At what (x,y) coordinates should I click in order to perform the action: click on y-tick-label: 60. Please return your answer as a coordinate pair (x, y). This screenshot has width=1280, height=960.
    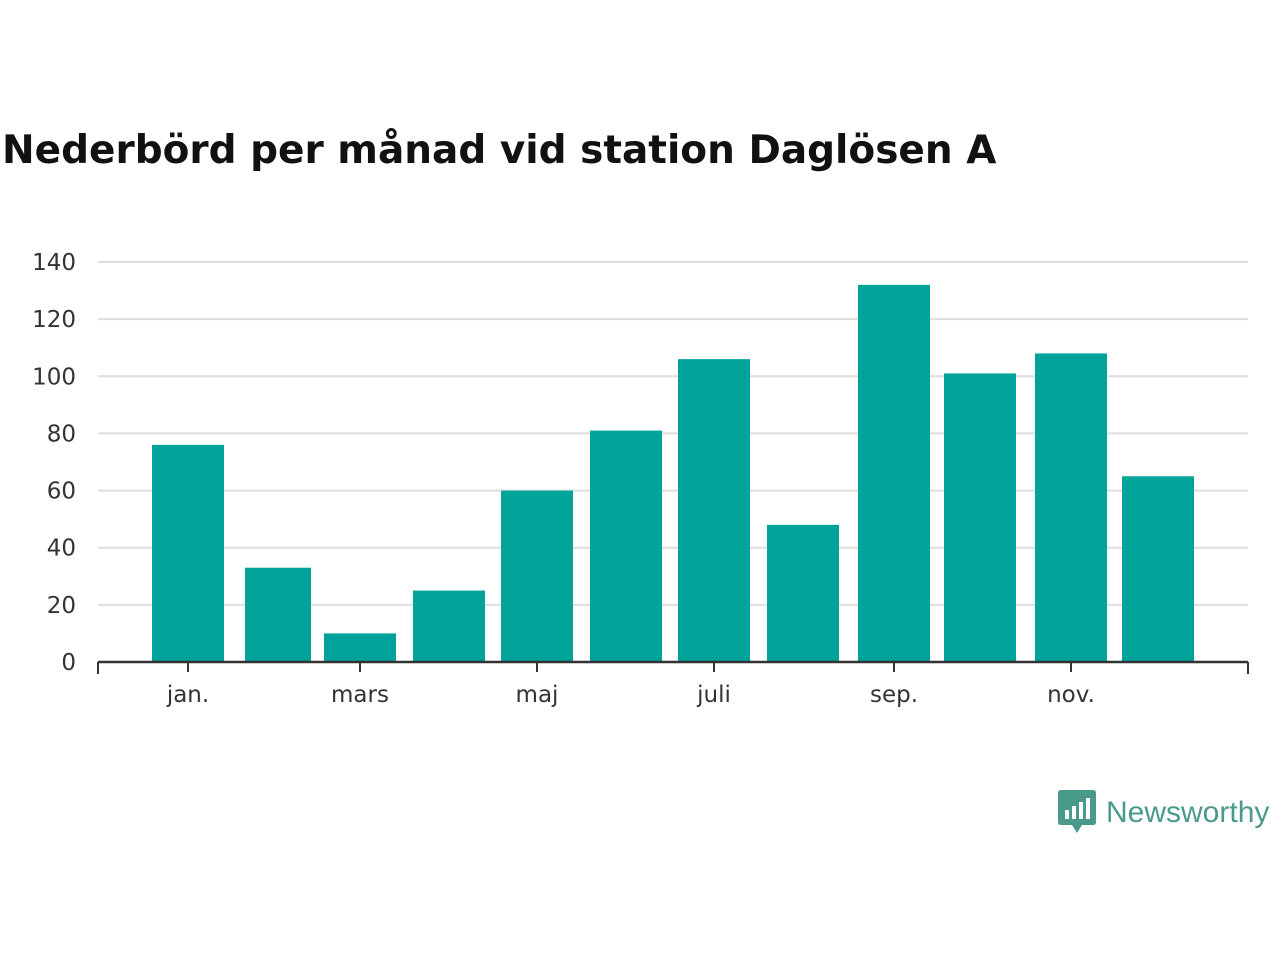
    Looking at the image, I should click on (61, 492).